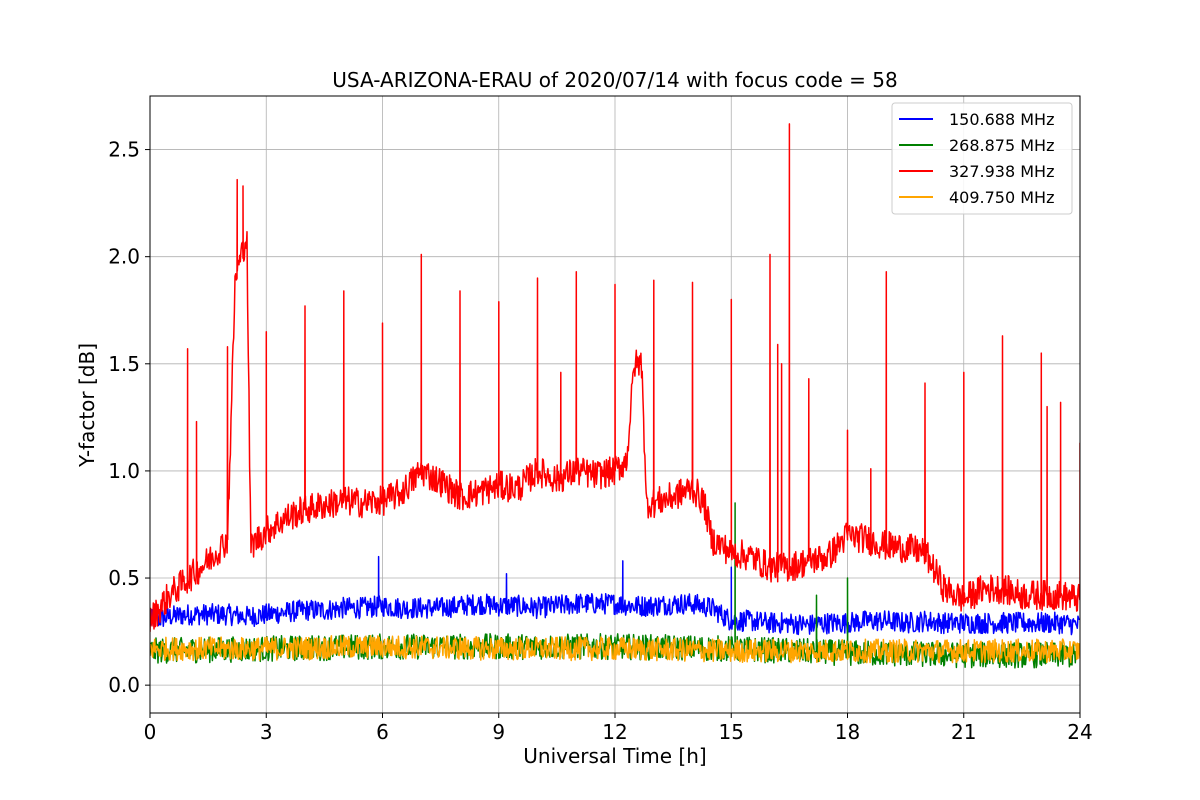  Describe the element at coordinates (382, 732) in the screenshot. I see `x-tick-label: 6` at that location.